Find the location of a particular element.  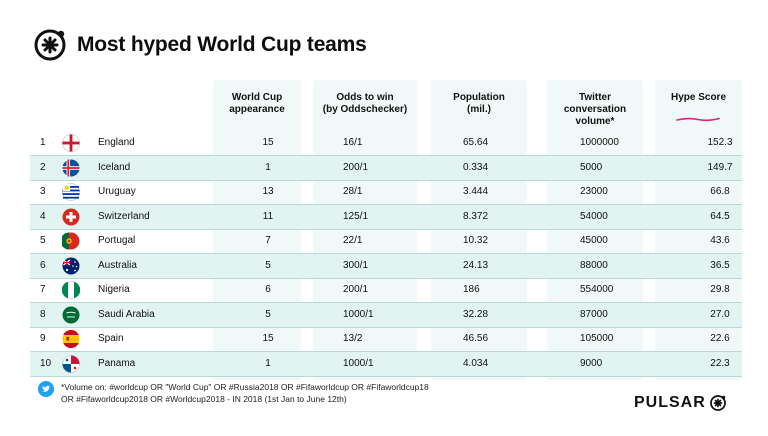

population-cell: 3.444 is located at coordinates (476, 191).